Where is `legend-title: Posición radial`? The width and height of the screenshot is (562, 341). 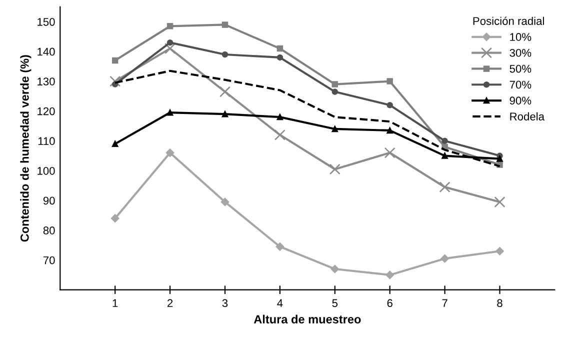 legend-title: Posición radial is located at coordinates (508, 20).